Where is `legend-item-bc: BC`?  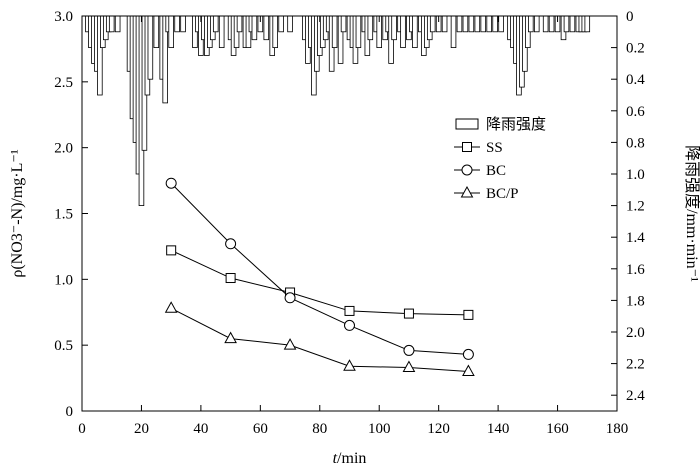 legend-item-bc: BC is located at coordinates (480, 171).